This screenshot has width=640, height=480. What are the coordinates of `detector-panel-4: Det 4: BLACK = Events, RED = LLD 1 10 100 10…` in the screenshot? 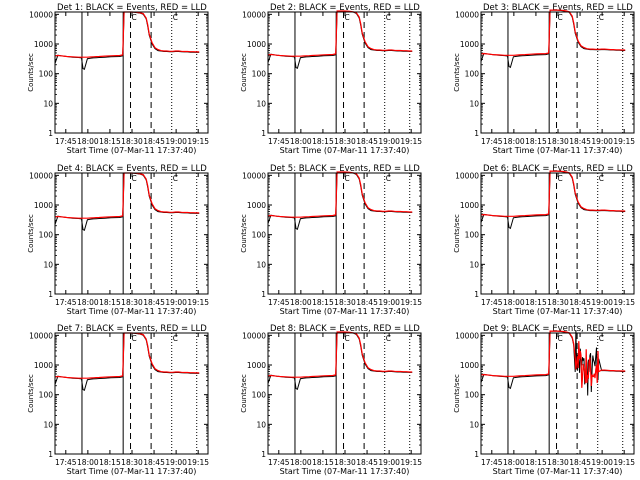 It's located at (118, 240).